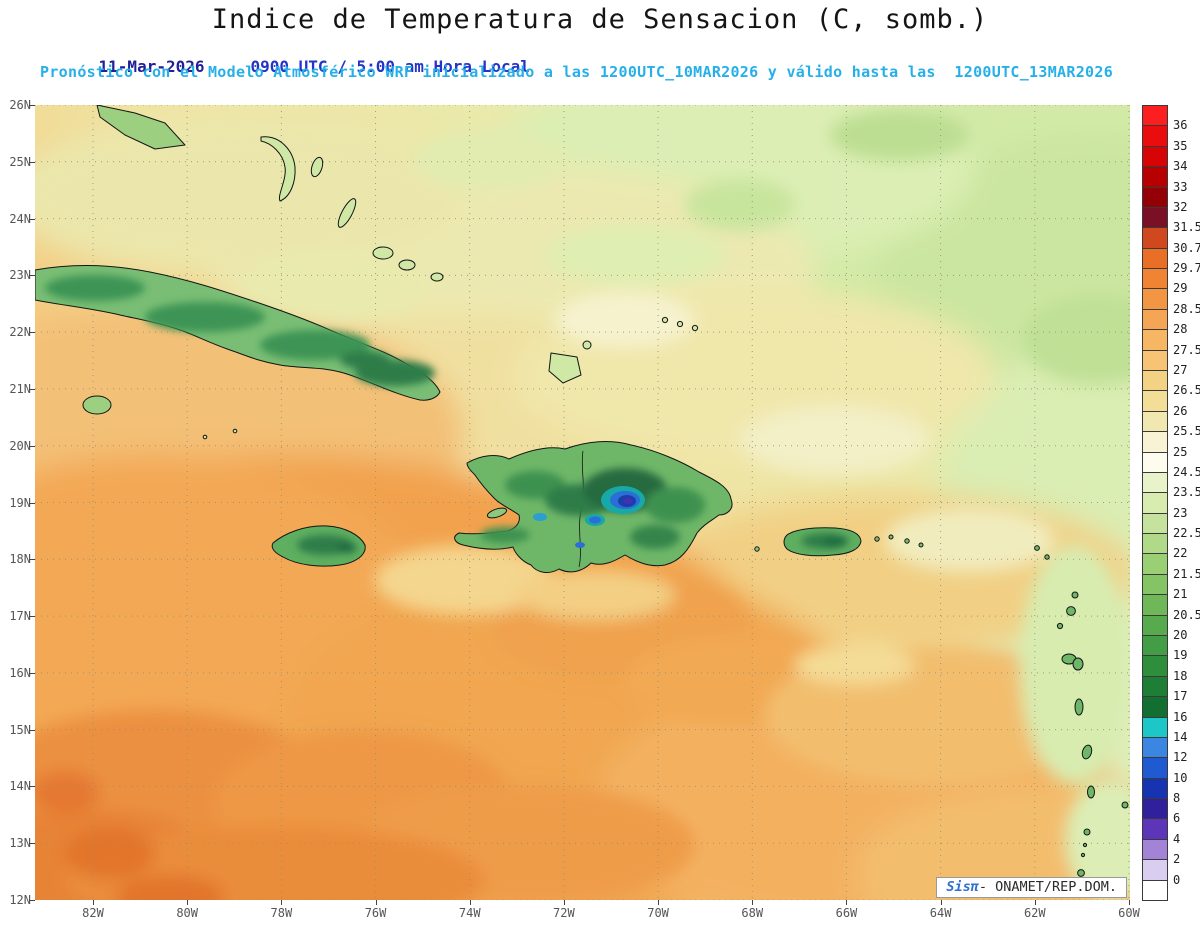  I want to click on legend-value-label: 14, so click(1180, 736).